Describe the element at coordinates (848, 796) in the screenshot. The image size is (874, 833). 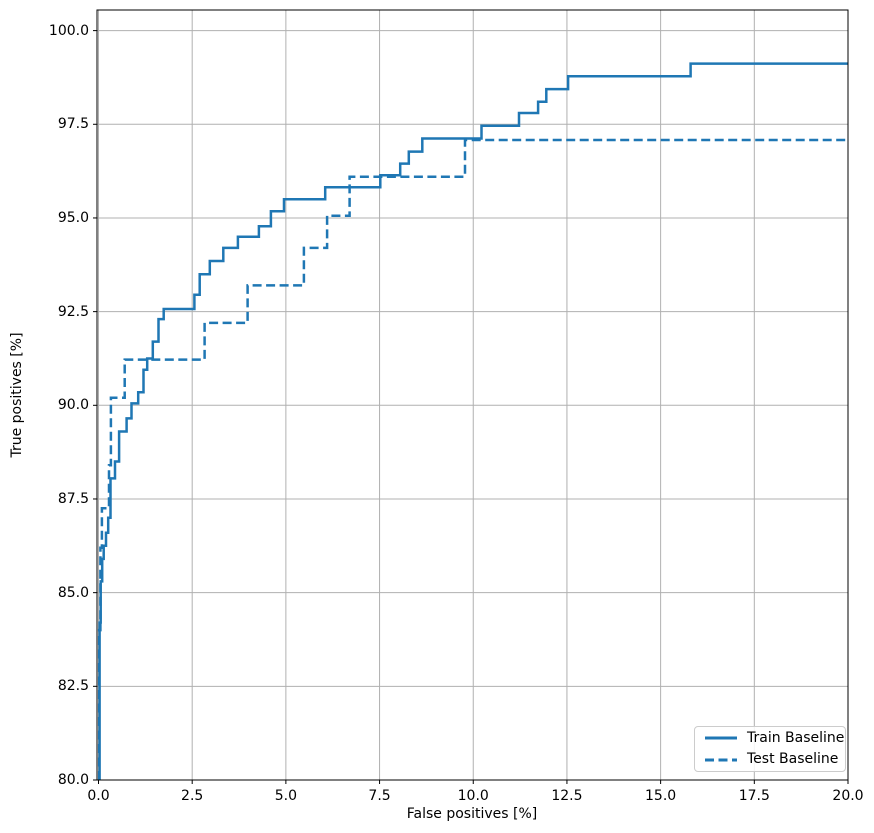
I see `x-tick-label: 20.0` at that location.